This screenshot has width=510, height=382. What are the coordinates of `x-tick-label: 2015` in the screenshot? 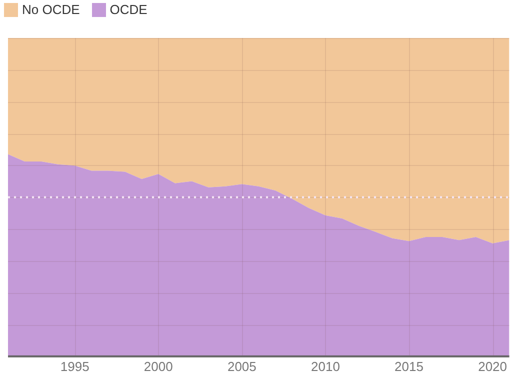 It's located at (409, 366).